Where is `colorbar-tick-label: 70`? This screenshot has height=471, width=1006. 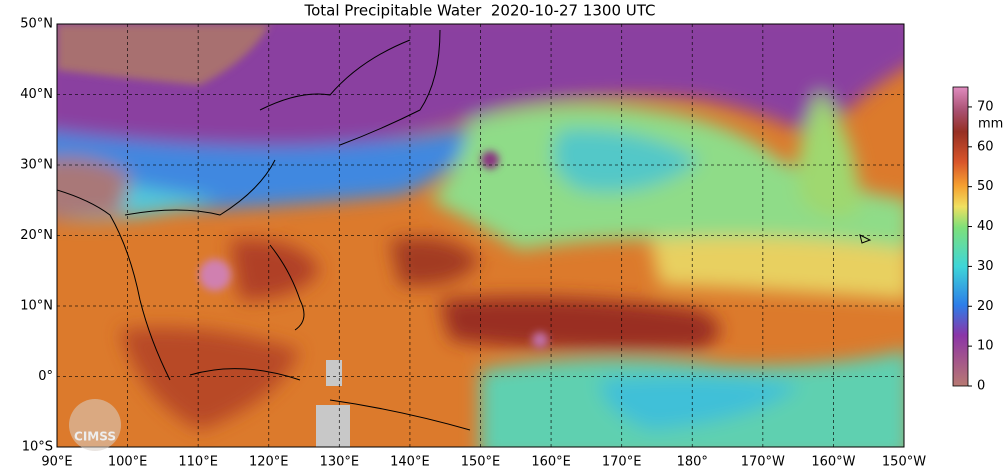 colorbar-tick-label: 70 is located at coordinates (985, 106).